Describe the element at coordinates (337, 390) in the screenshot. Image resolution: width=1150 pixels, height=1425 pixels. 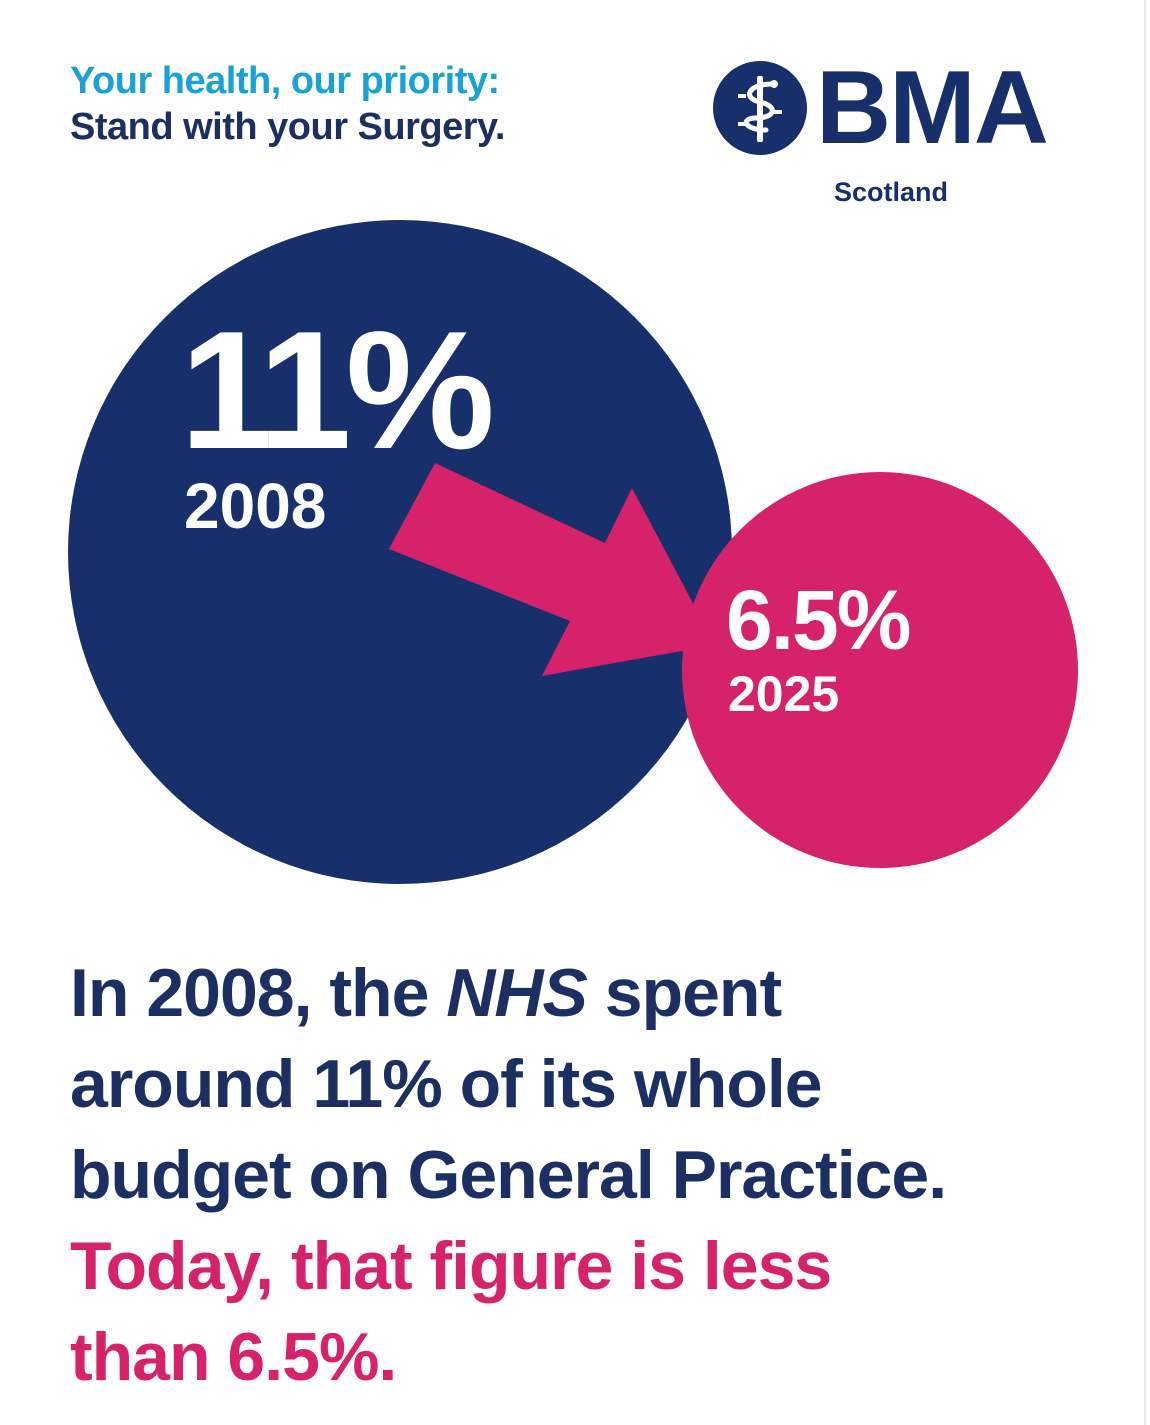
I see `stat-2008-value: 11%` at that location.